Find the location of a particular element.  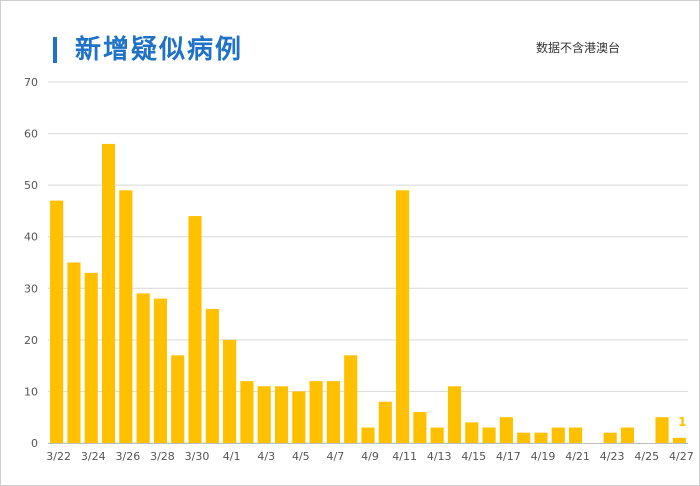

x-tick-label: 3/30 is located at coordinates (197, 456).